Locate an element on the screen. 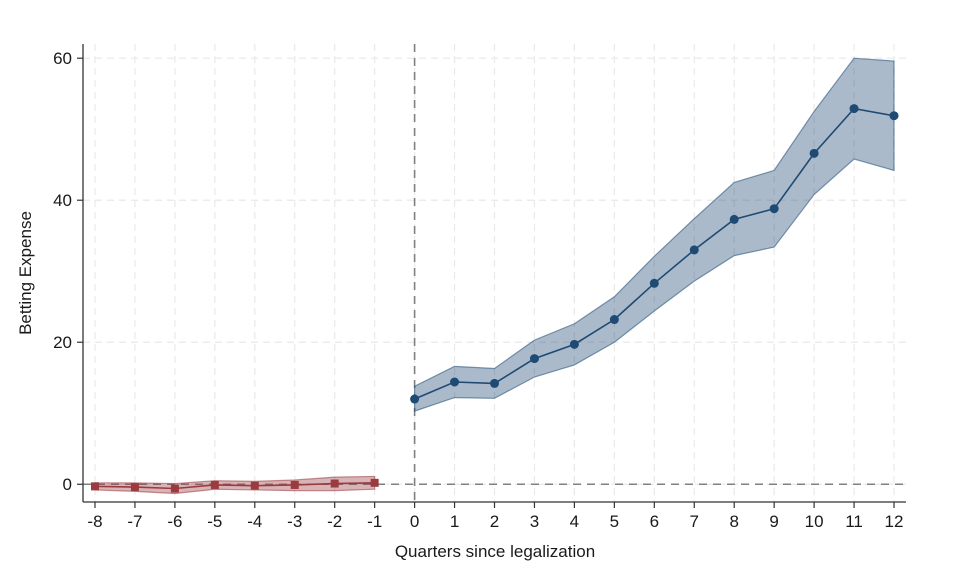 Image resolution: width=953 pixels, height=579 pixels. y-tick-label: 0 is located at coordinates (67, 484).